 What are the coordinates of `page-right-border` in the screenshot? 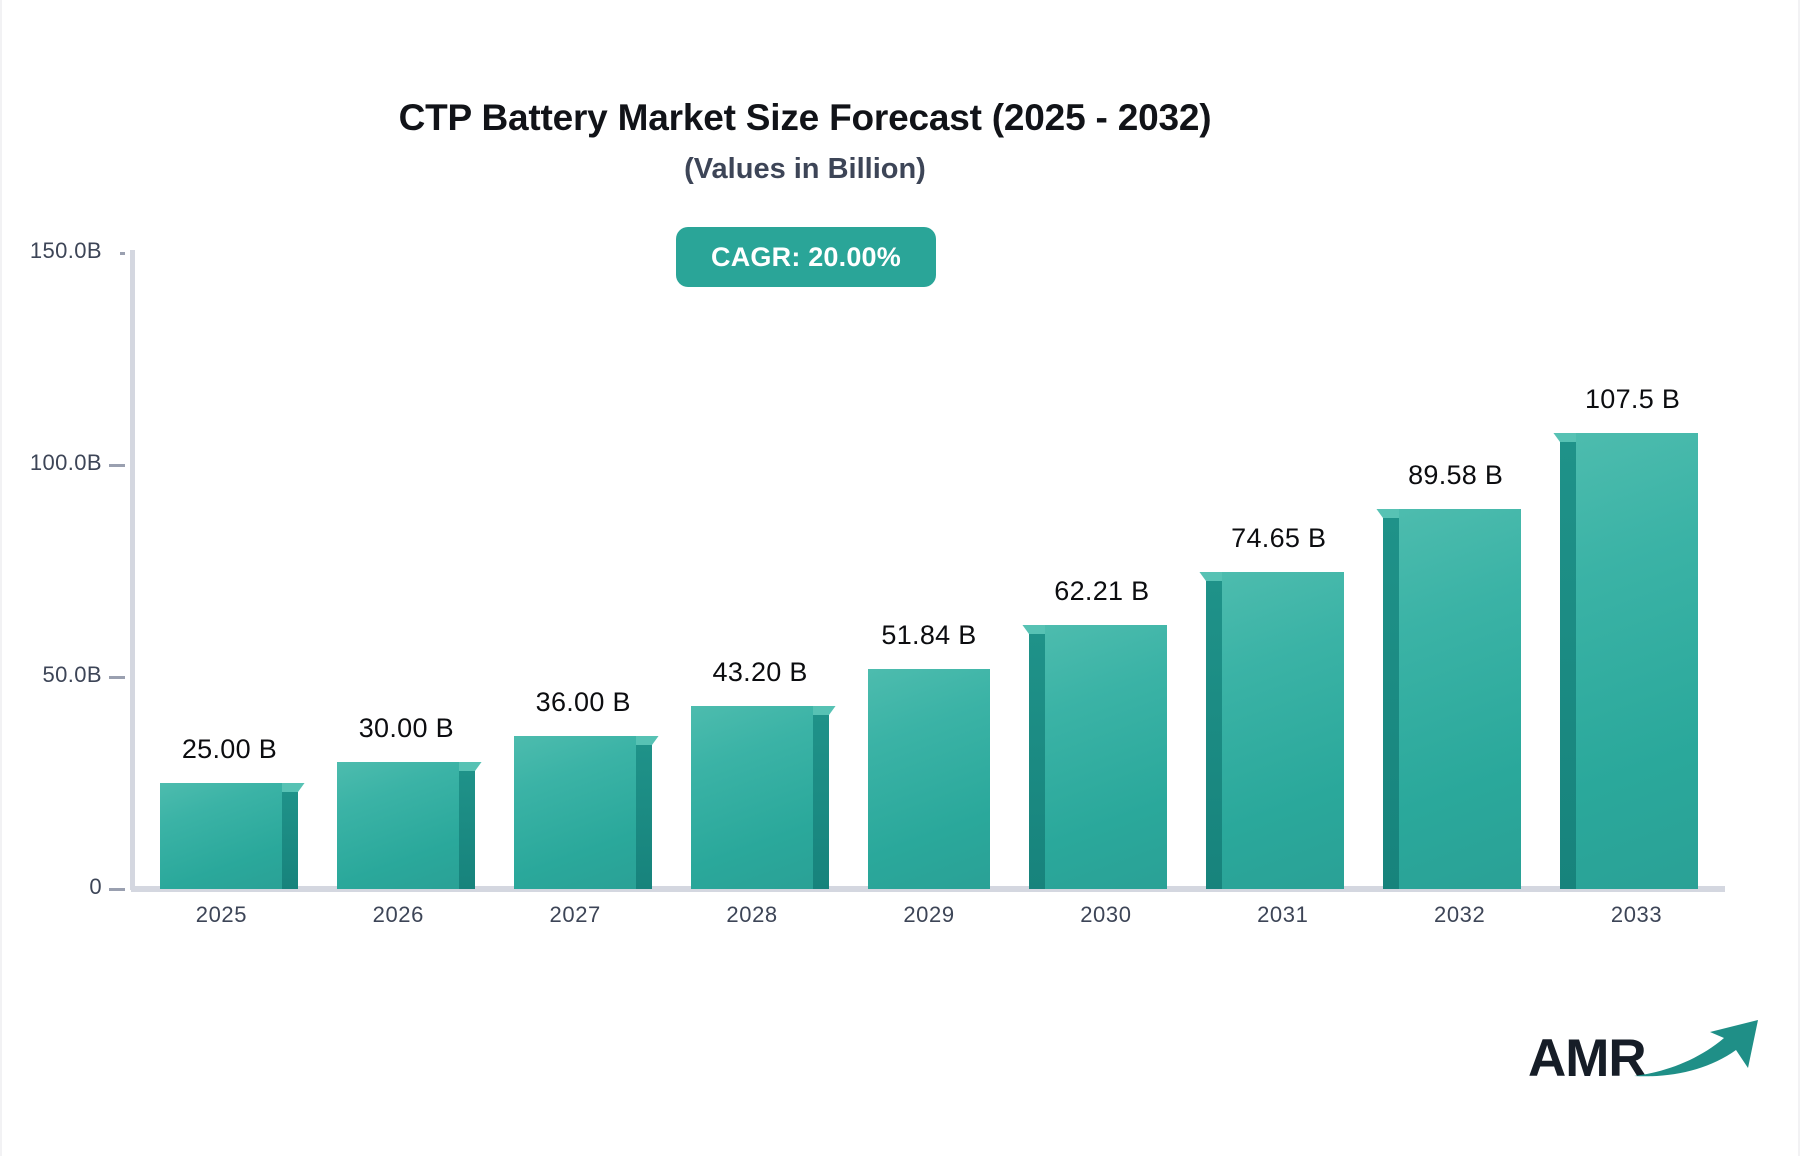 It's located at (1799, 578).